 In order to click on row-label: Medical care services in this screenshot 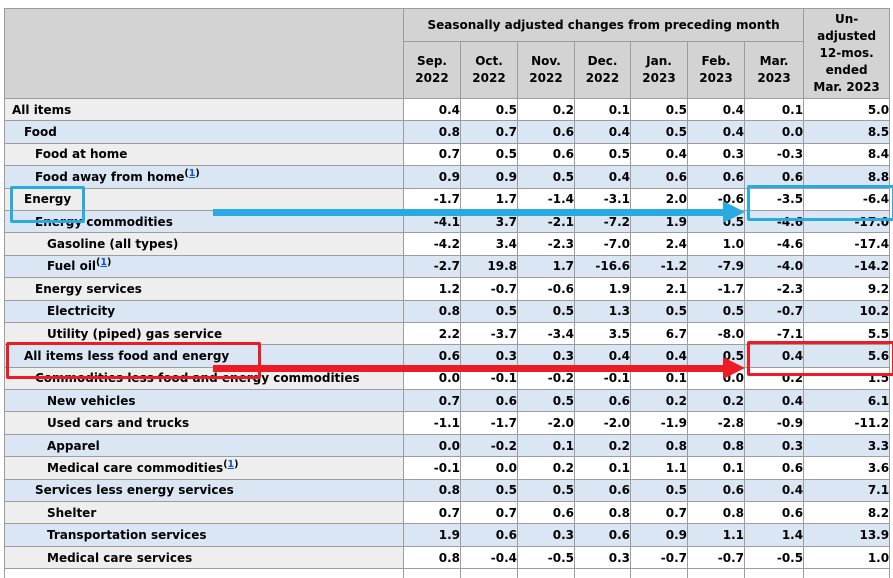, I will do `click(204, 557)`.